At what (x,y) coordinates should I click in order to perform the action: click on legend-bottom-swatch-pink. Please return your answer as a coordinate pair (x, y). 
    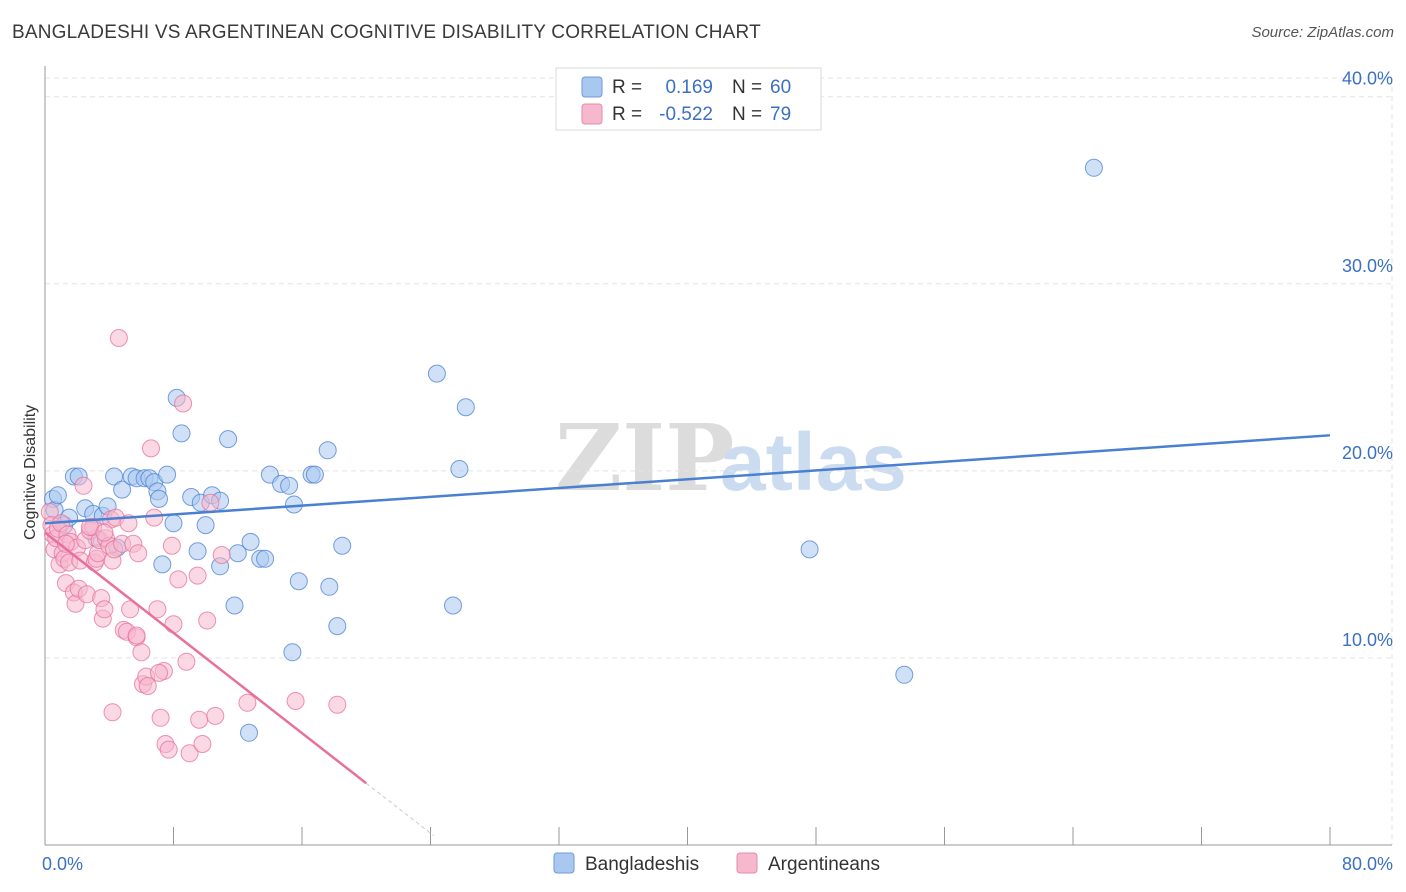
    Looking at the image, I should click on (747, 863).